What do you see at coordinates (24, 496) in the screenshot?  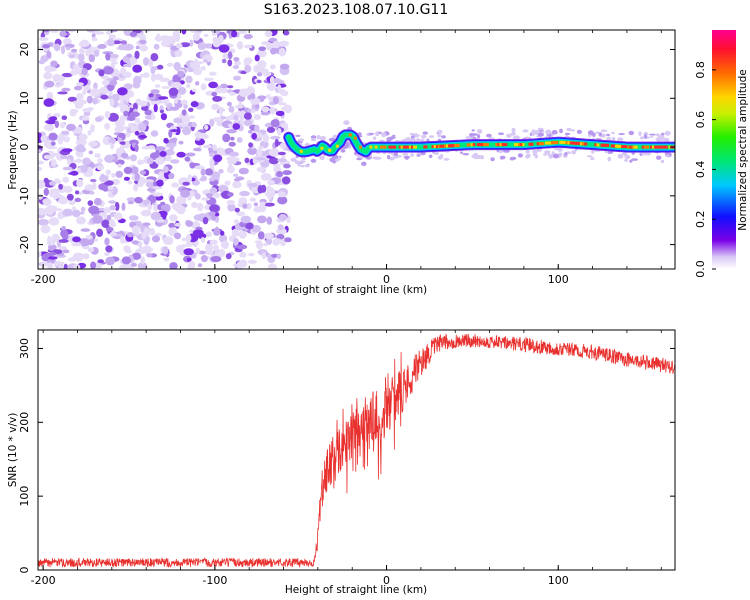 I see `snr-y-tick-label: 100` at bounding box center [24, 496].